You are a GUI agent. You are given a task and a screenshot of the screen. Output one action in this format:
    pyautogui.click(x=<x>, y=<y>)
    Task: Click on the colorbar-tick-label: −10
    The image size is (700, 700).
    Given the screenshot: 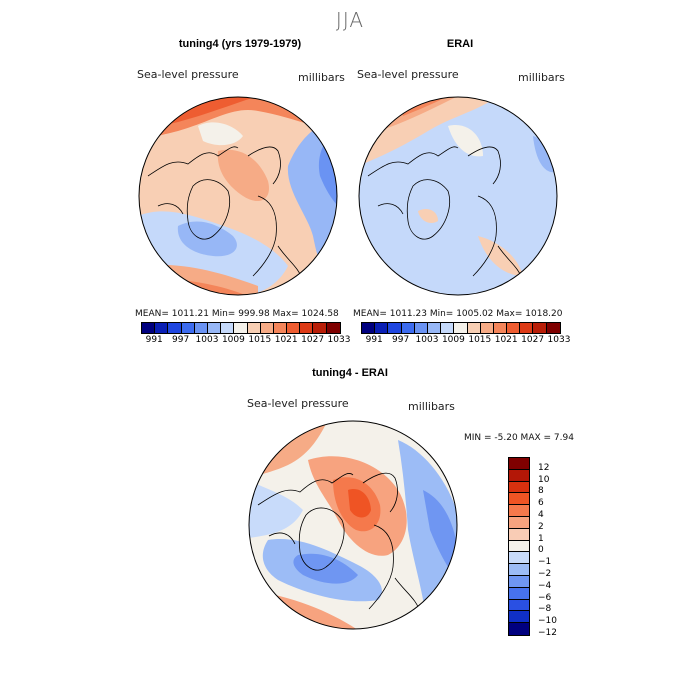 What is the action you would take?
    pyautogui.click(x=547, y=621)
    